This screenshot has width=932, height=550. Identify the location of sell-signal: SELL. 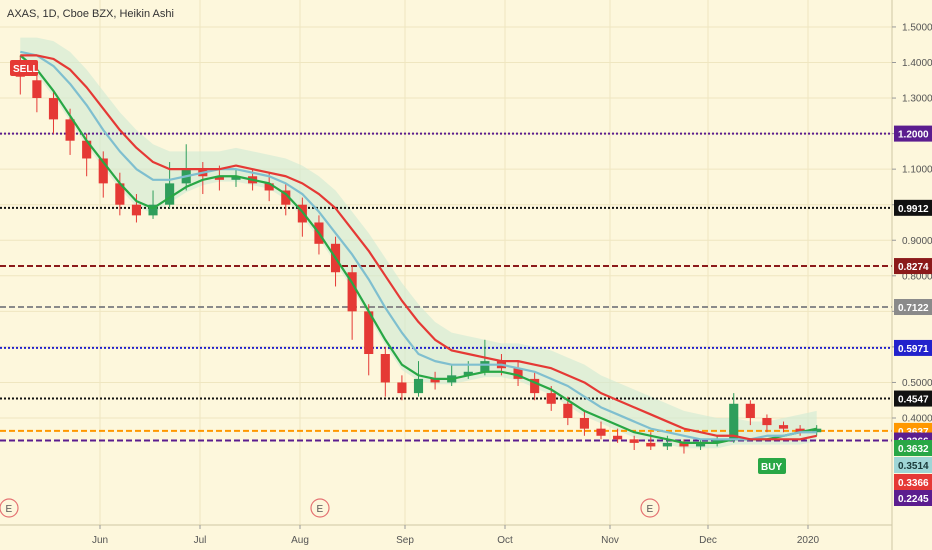
(24, 68).